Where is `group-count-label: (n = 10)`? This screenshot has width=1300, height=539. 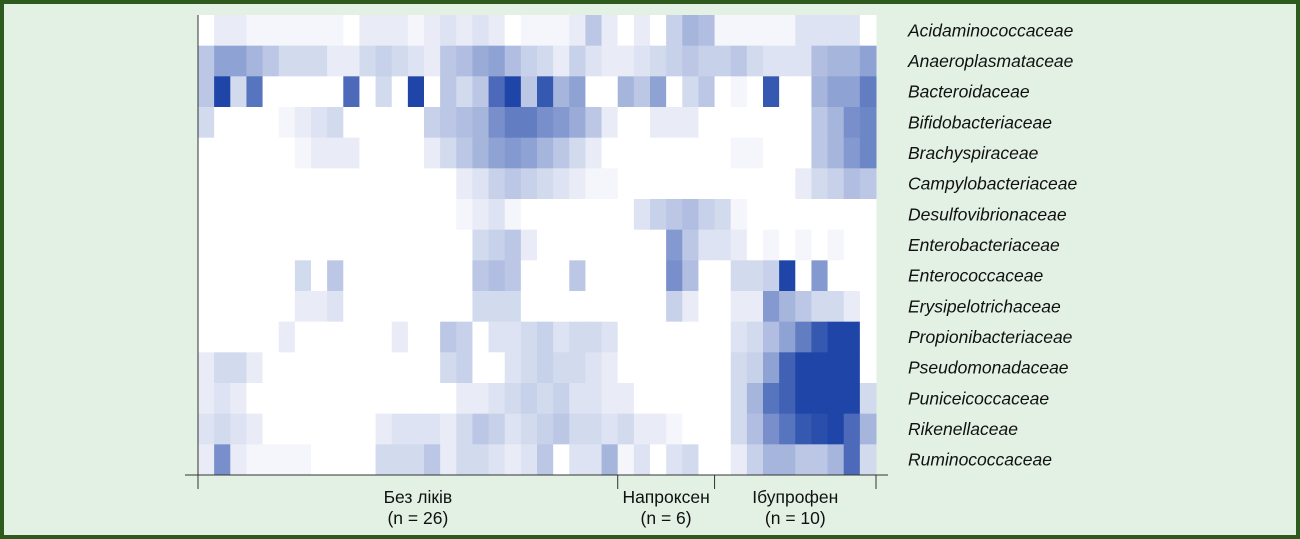 group-count-label: (n = 10) is located at coordinates (795, 518).